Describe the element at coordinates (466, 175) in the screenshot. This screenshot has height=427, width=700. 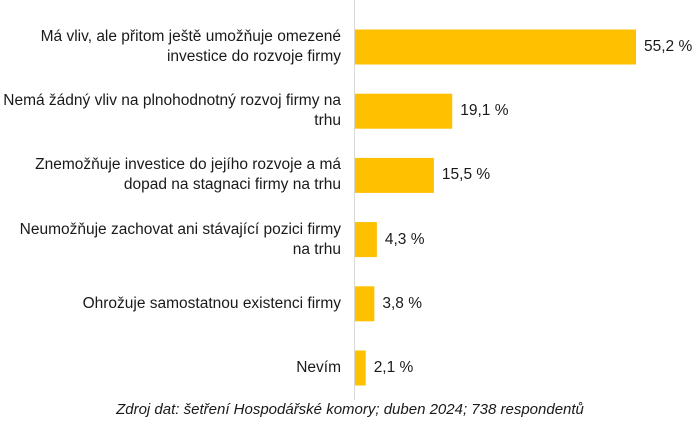
I see `data-label: 15,5 %` at that location.